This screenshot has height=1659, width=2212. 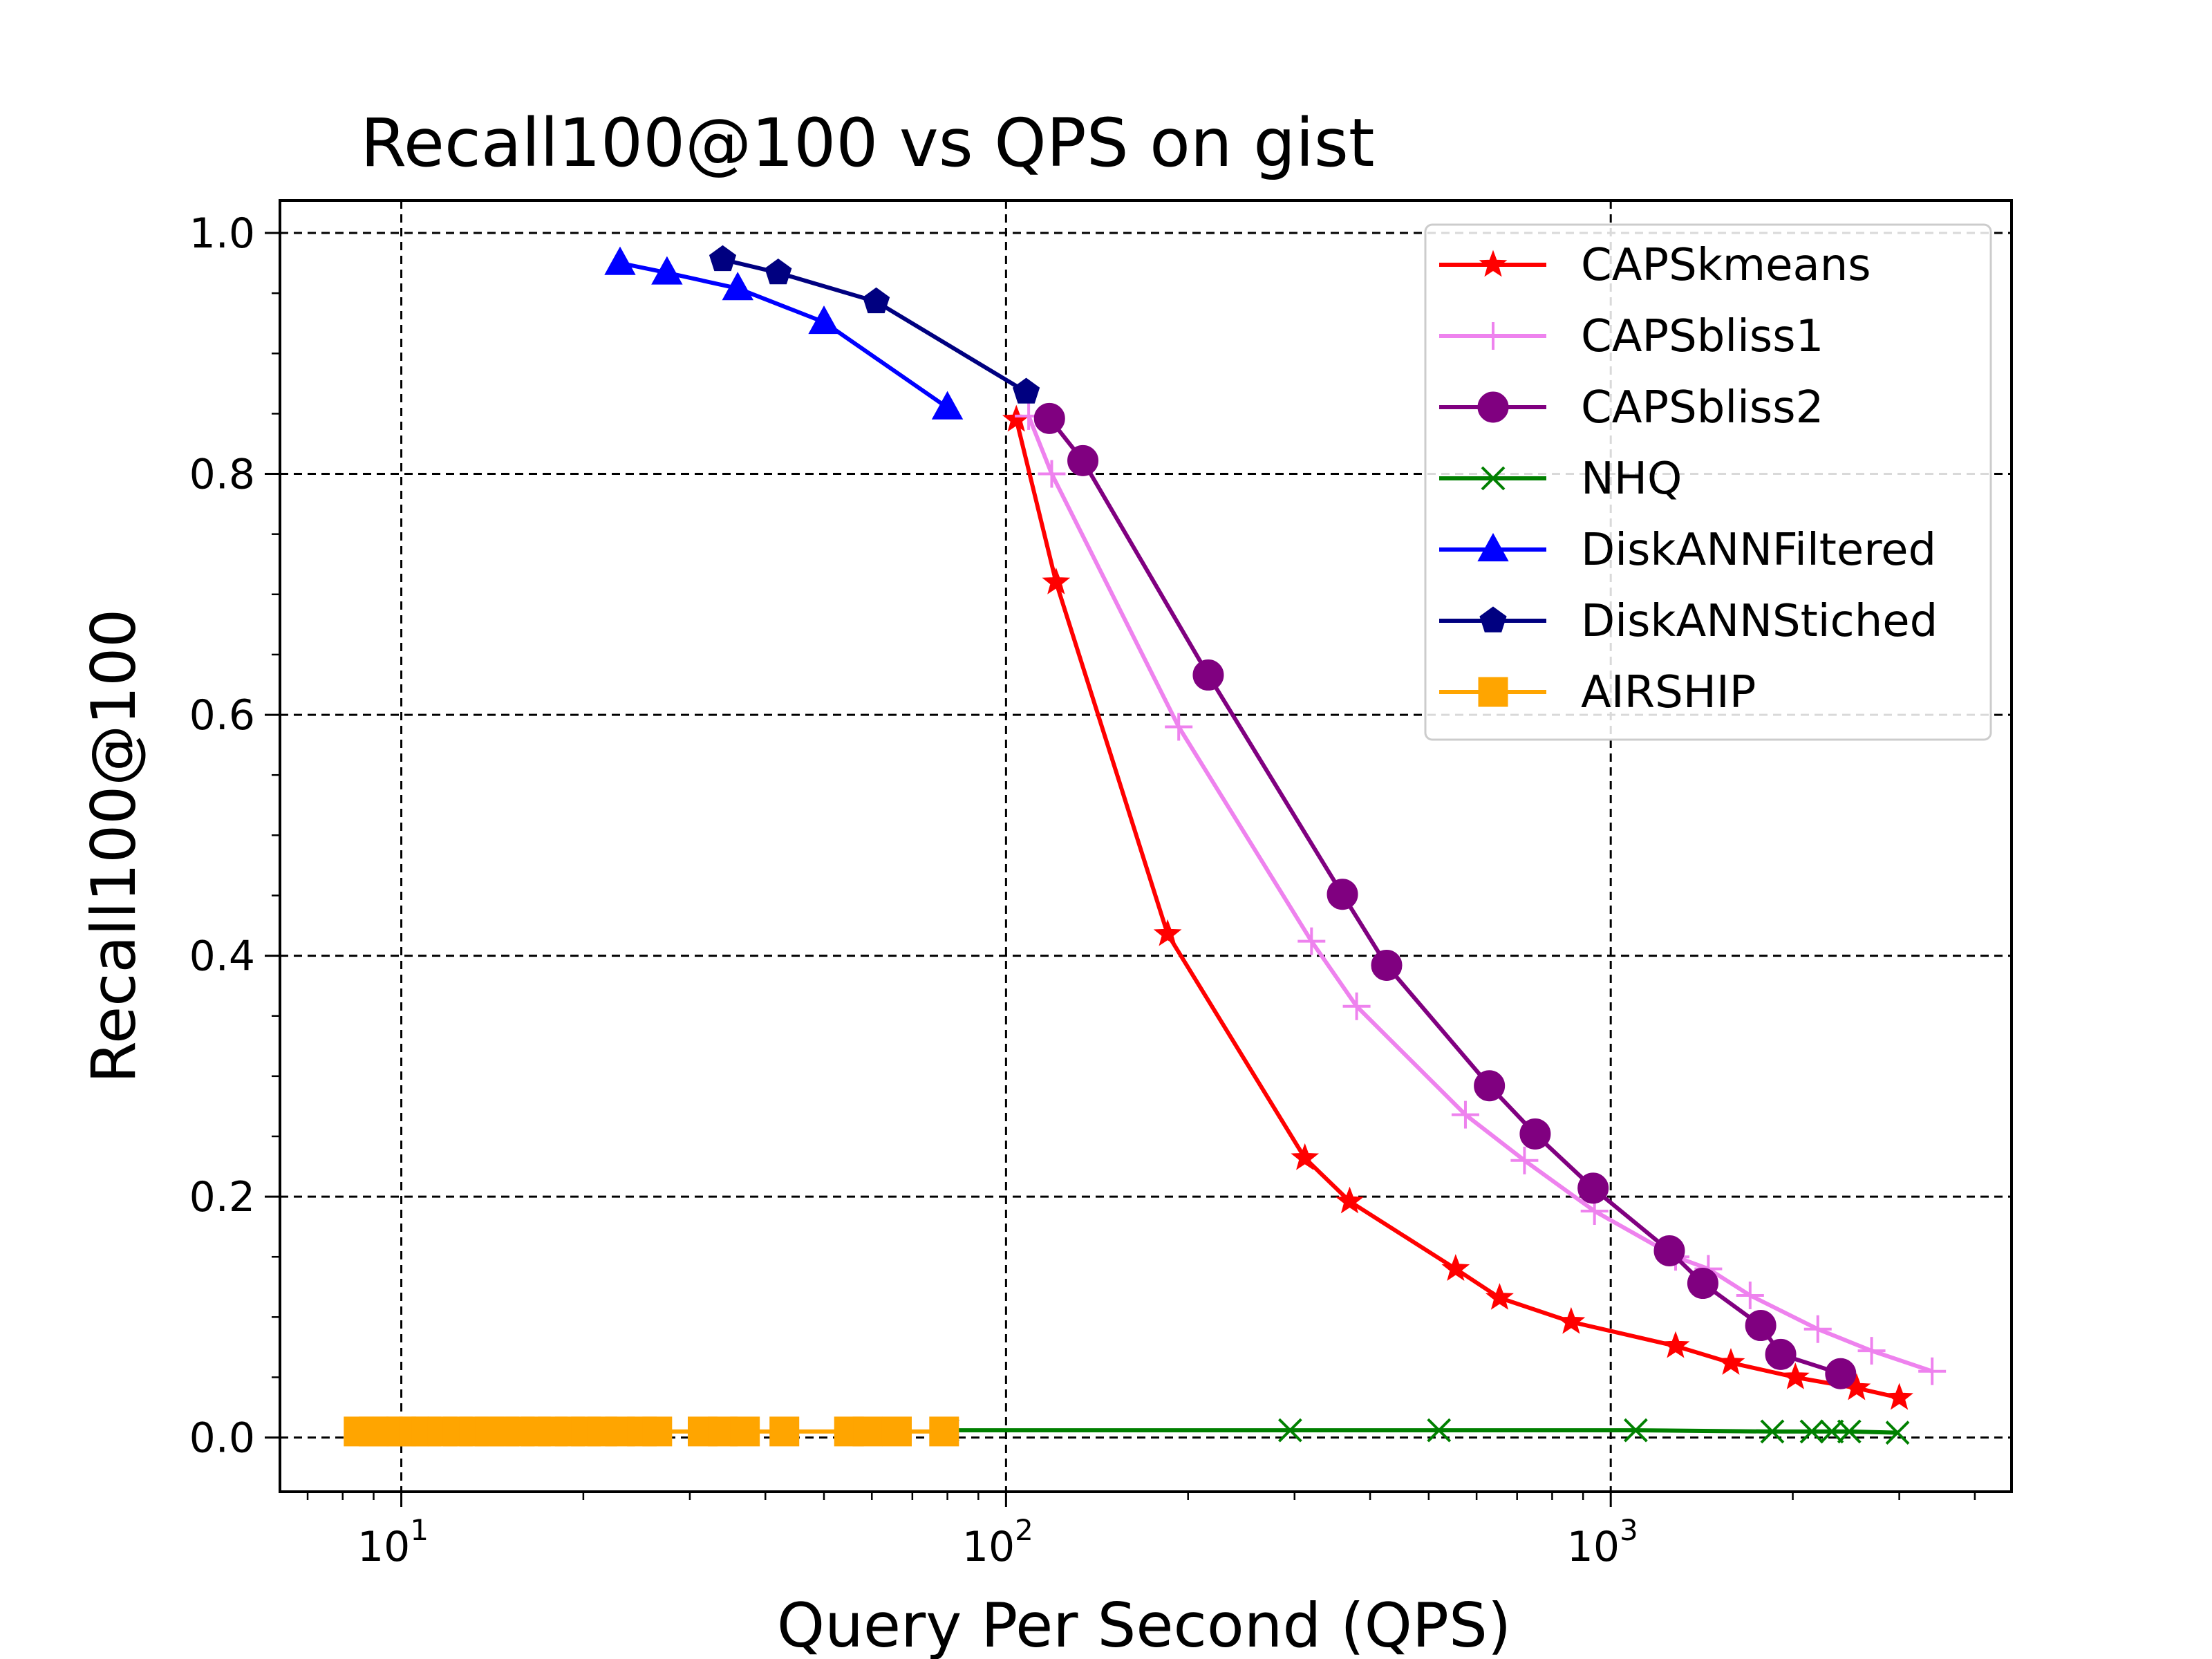 I want to click on legend-label-diskannfiltered: DiskANNFiltered, so click(x=1759, y=550).